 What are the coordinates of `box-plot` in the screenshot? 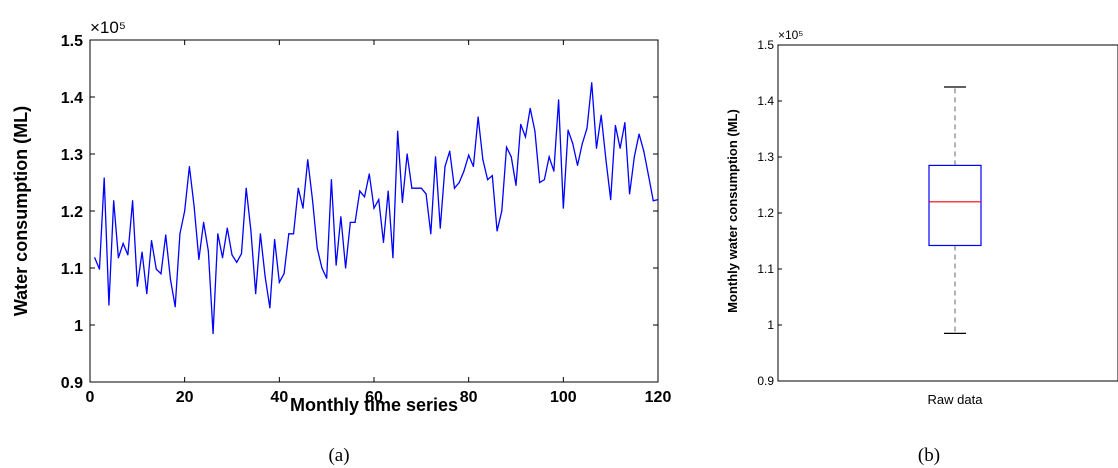 It's located at (955, 210).